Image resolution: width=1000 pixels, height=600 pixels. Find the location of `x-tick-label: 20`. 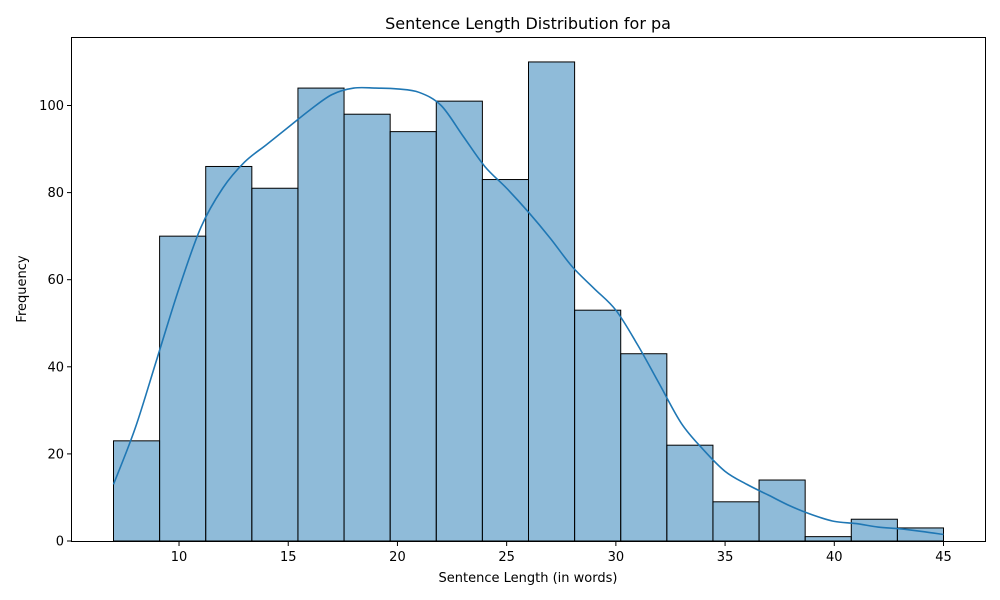

x-tick-label: 20 is located at coordinates (397, 557).